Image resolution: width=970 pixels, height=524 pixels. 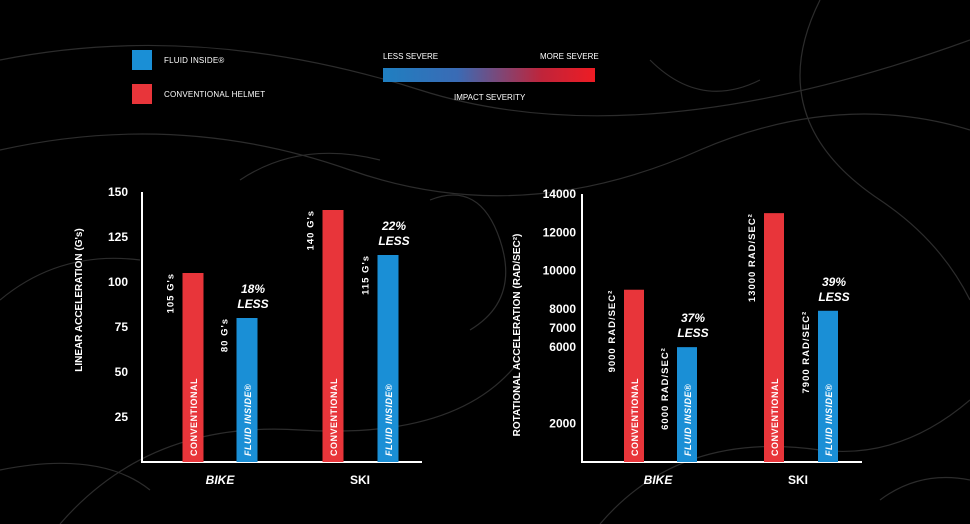 What do you see at coordinates (333, 336) in the screenshot?
I see `linear-bar-conventional-ski` at bounding box center [333, 336].